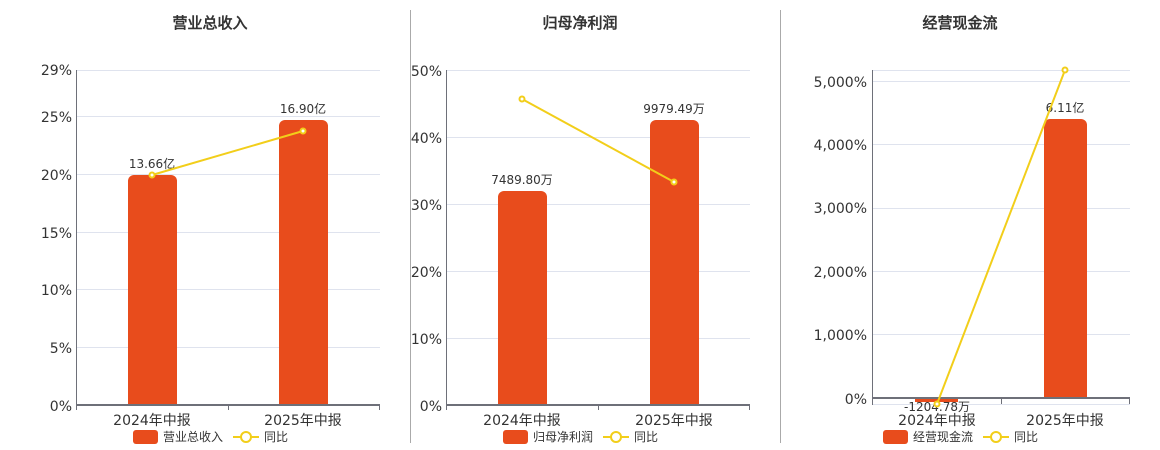 The width and height of the screenshot is (1160, 450). I want to click on y-tick: 2,000%, so click(840, 273).